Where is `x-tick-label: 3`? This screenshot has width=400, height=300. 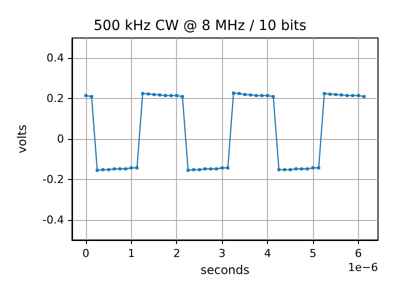 x-tick-label: 3 is located at coordinates (222, 253).